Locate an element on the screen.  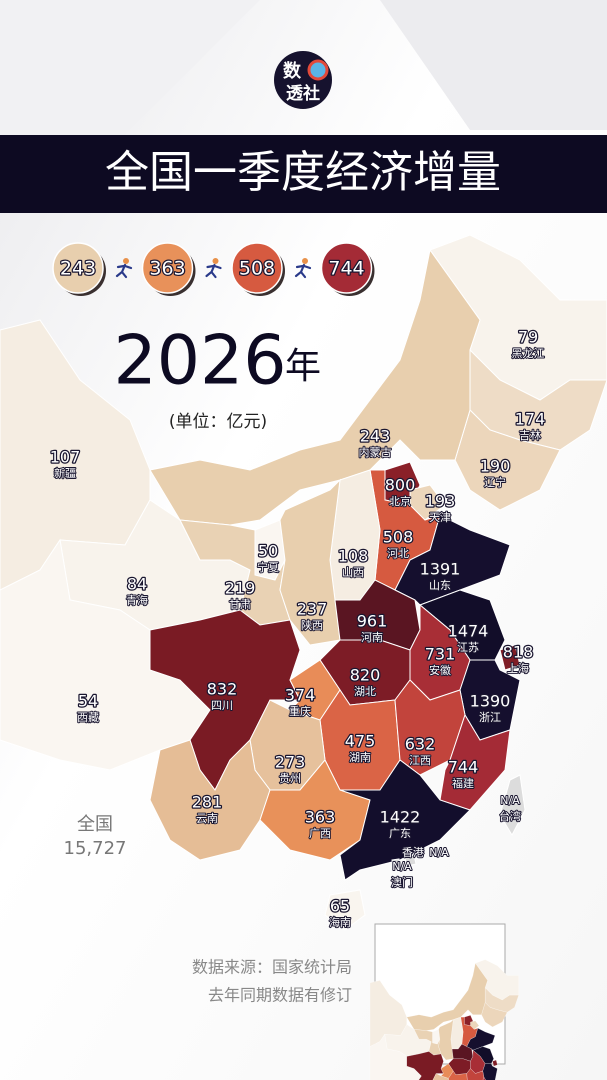
region-name: 四川 is located at coordinates (222, 705).